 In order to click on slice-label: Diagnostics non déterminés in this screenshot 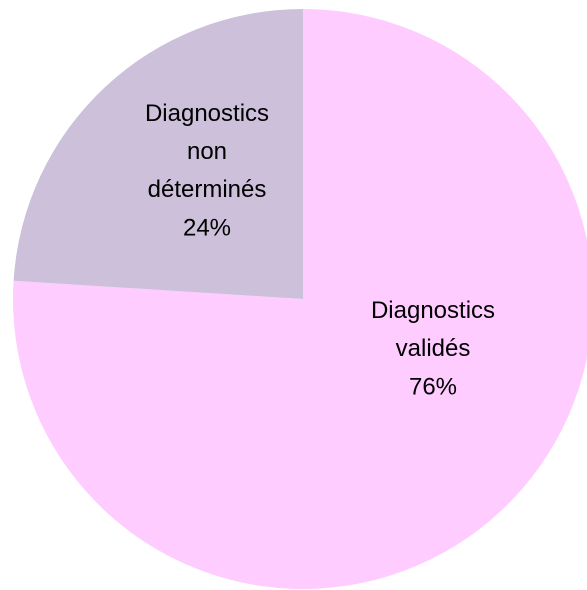, I will do `click(207, 151)`.